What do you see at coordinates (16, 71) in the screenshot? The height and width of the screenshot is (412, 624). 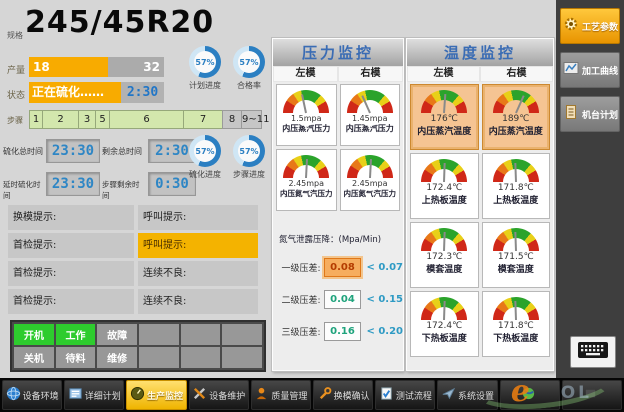 I see `output-label: 产量` at bounding box center [16, 71].